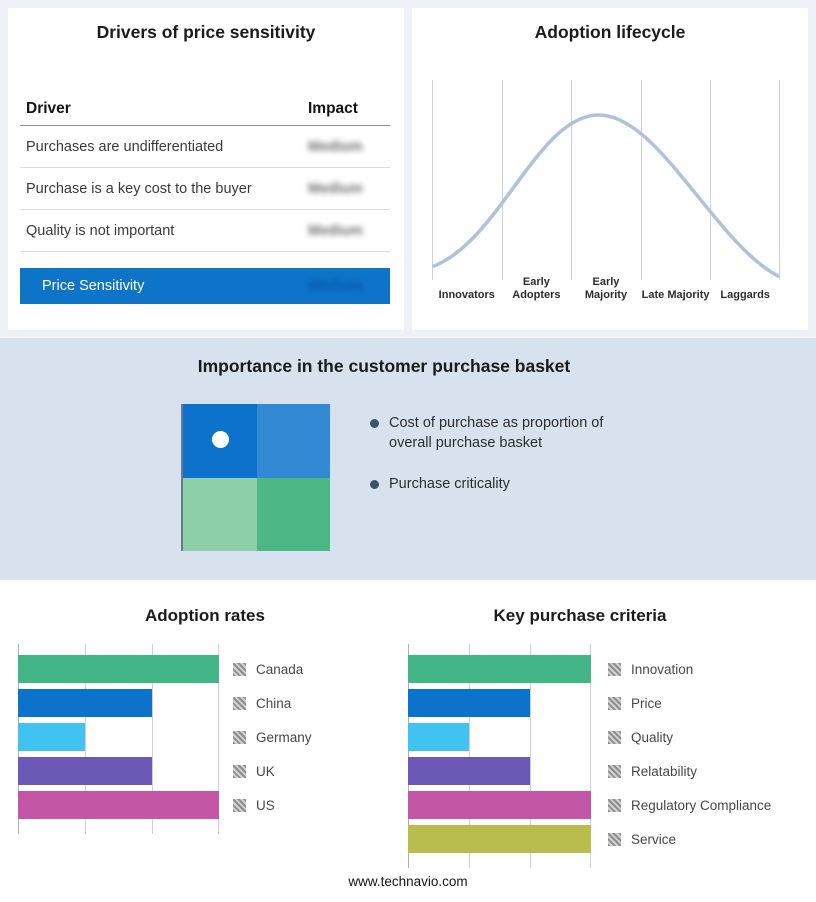 The image size is (816, 902). What do you see at coordinates (580, 615) in the screenshot?
I see `key-purchase-criteria-title: Key purchase criteria` at bounding box center [580, 615].